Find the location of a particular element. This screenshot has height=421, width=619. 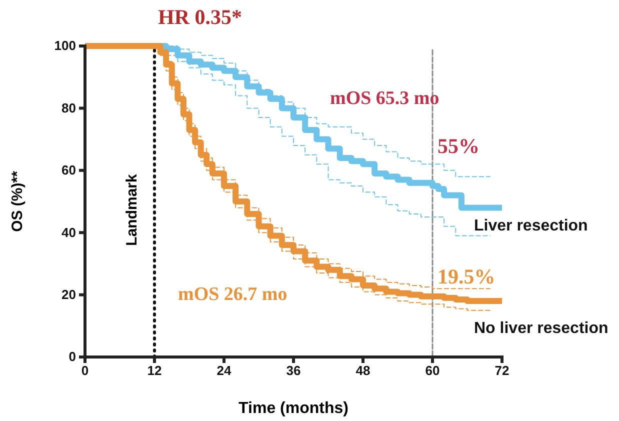

y-tick-label: 100 is located at coordinates (65, 46).